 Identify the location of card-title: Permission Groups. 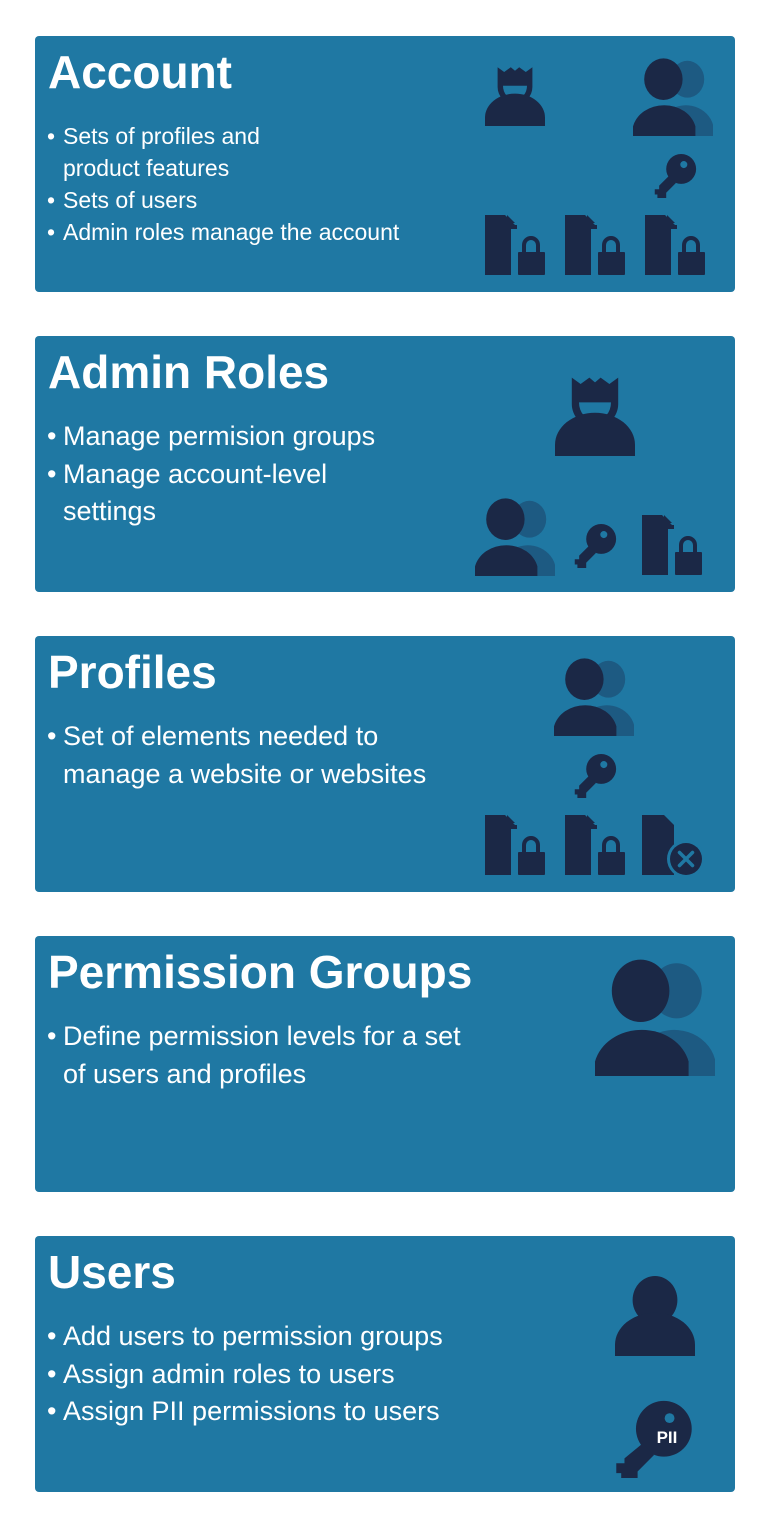
(260, 972).